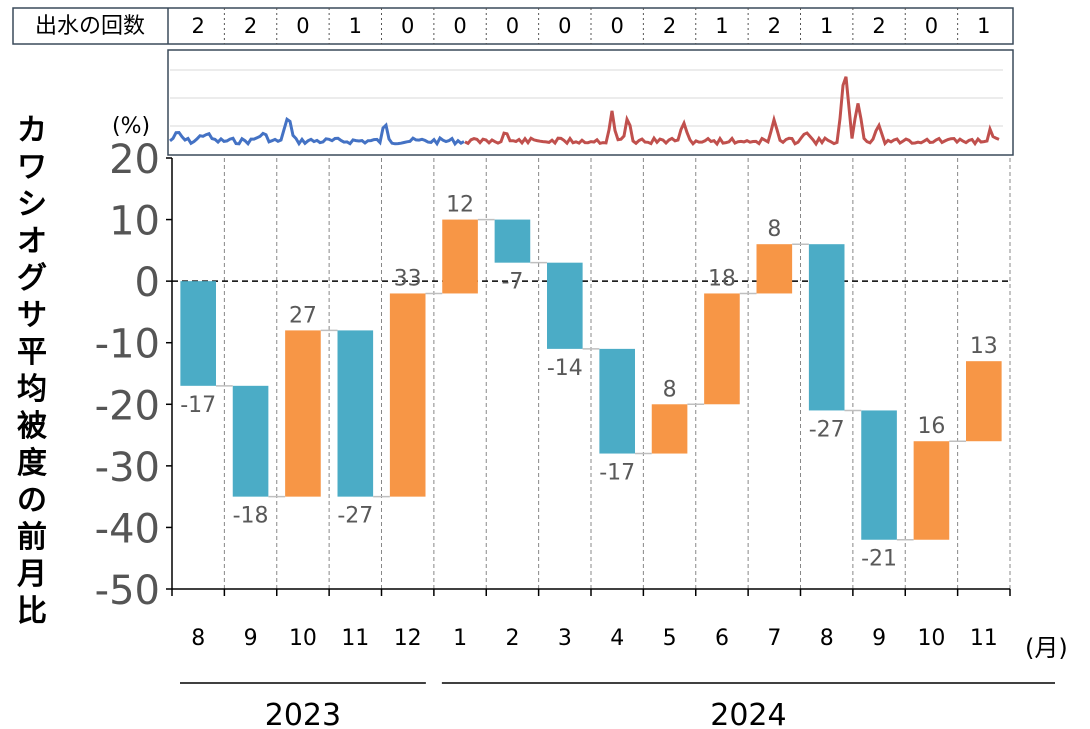 Image resolution: width=1090 pixels, height=729 pixels. I want to click on y-axis-title-char: 前, so click(32, 537).